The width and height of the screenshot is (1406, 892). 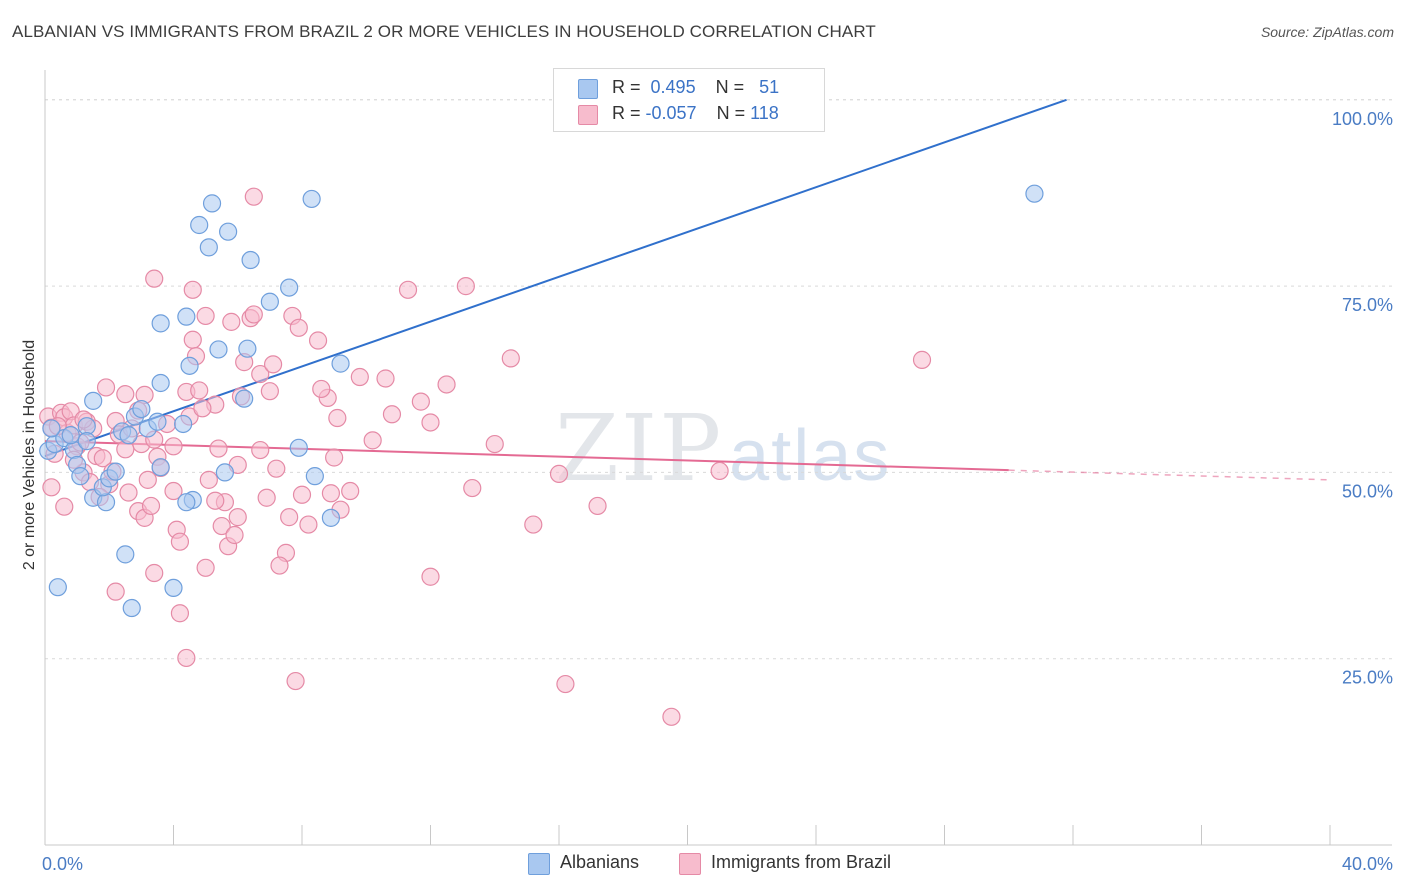 What do you see at coordinates (695, 113) in the screenshot?
I see `legend-row-text: R = -0.057 N = 118` at bounding box center [695, 113].